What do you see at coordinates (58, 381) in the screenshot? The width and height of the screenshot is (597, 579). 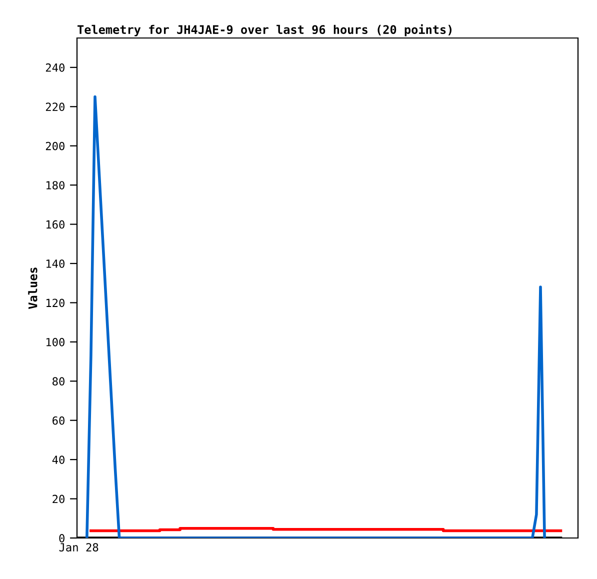 I see `y-tick-label: 80` at bounding box center [58, 381].